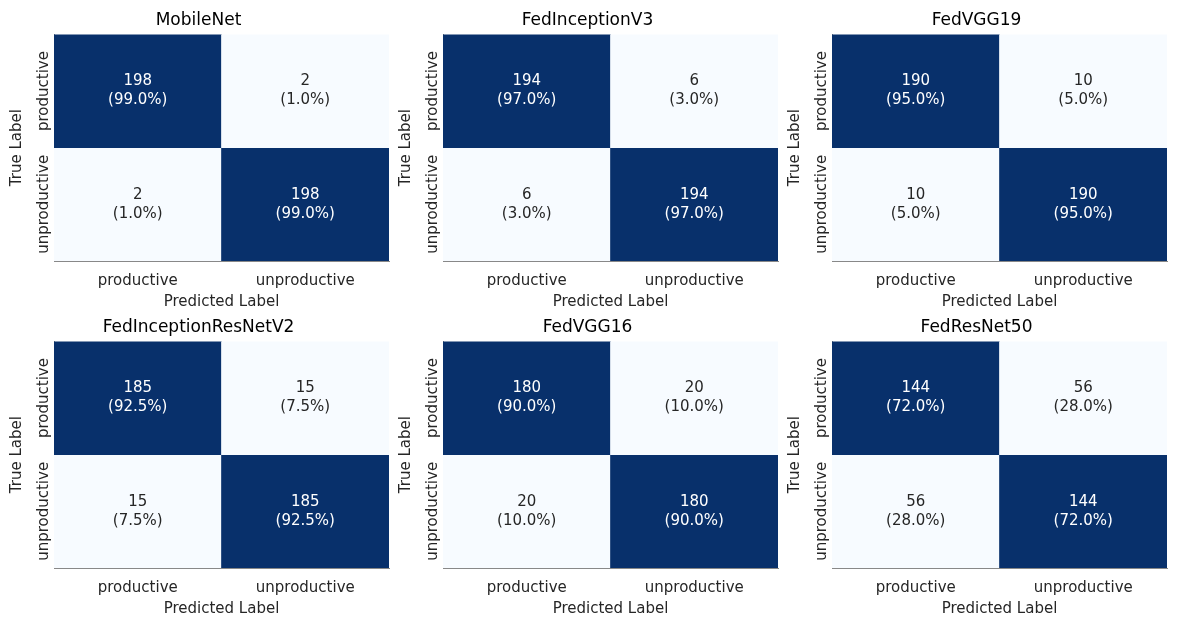 The width and height of the screenshot is (1185, 626). I want to click on chart-title: MobileNet, so click(198, 18).